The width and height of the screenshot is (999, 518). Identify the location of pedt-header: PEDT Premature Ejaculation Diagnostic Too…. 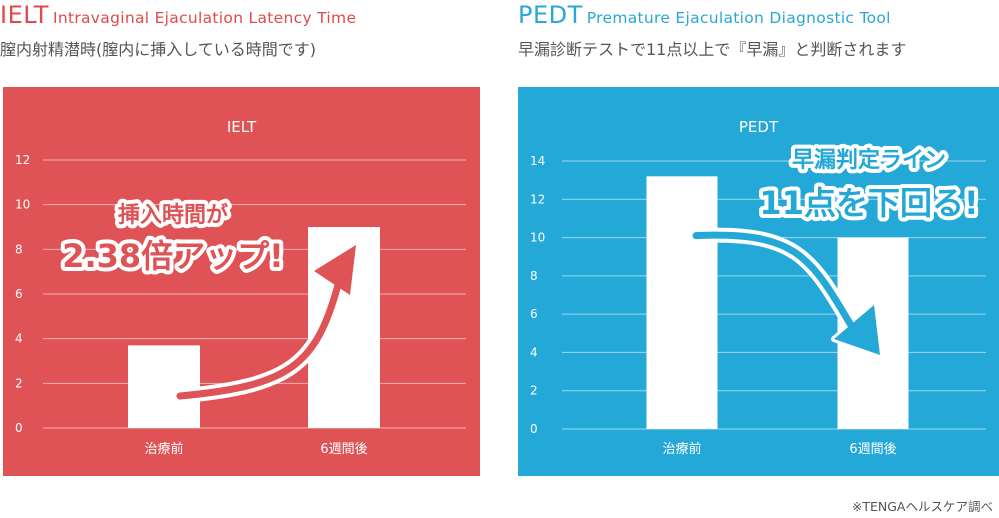
(758, 30).